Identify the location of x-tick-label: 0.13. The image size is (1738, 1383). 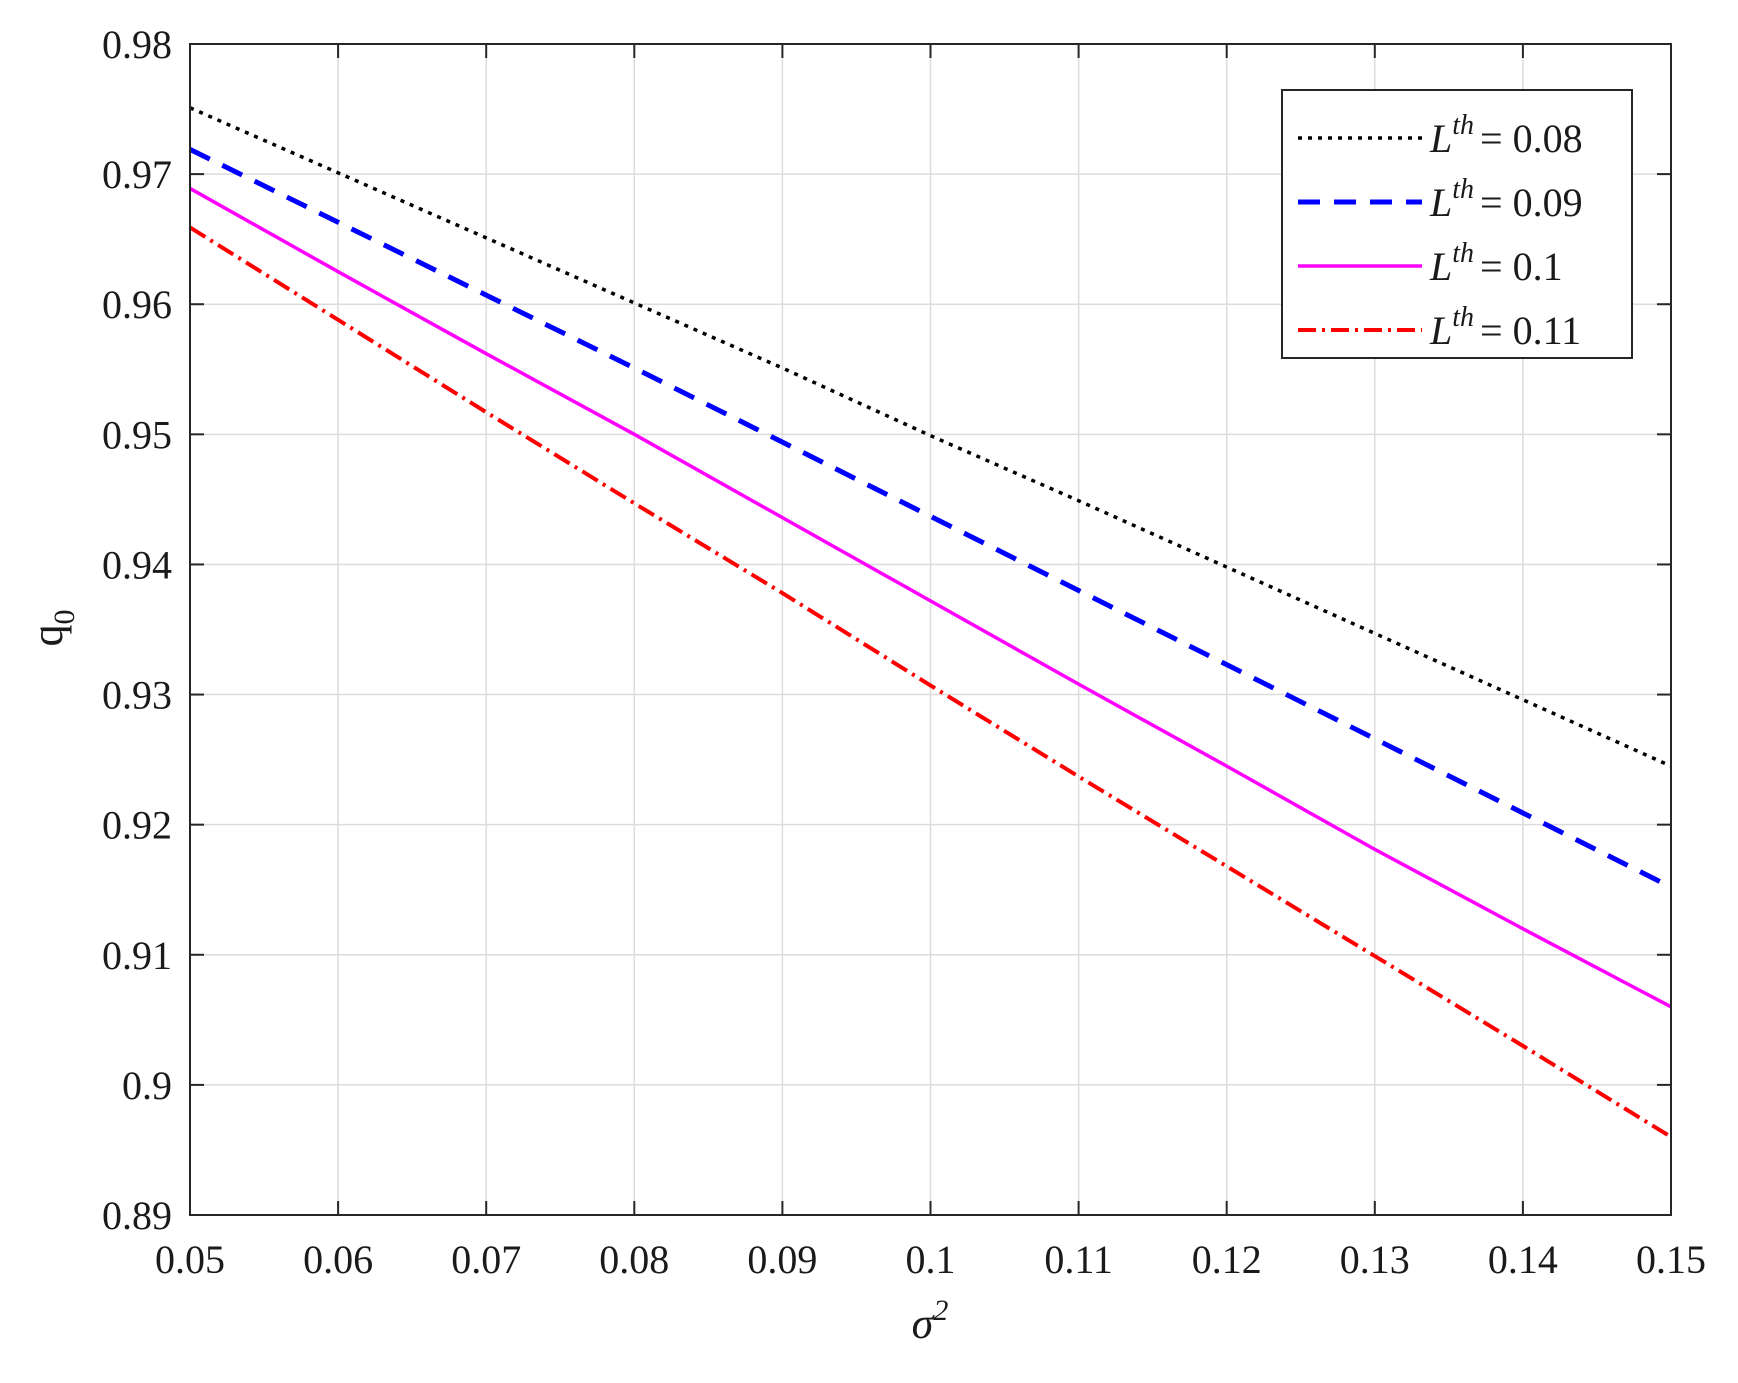
(1375, 1259).